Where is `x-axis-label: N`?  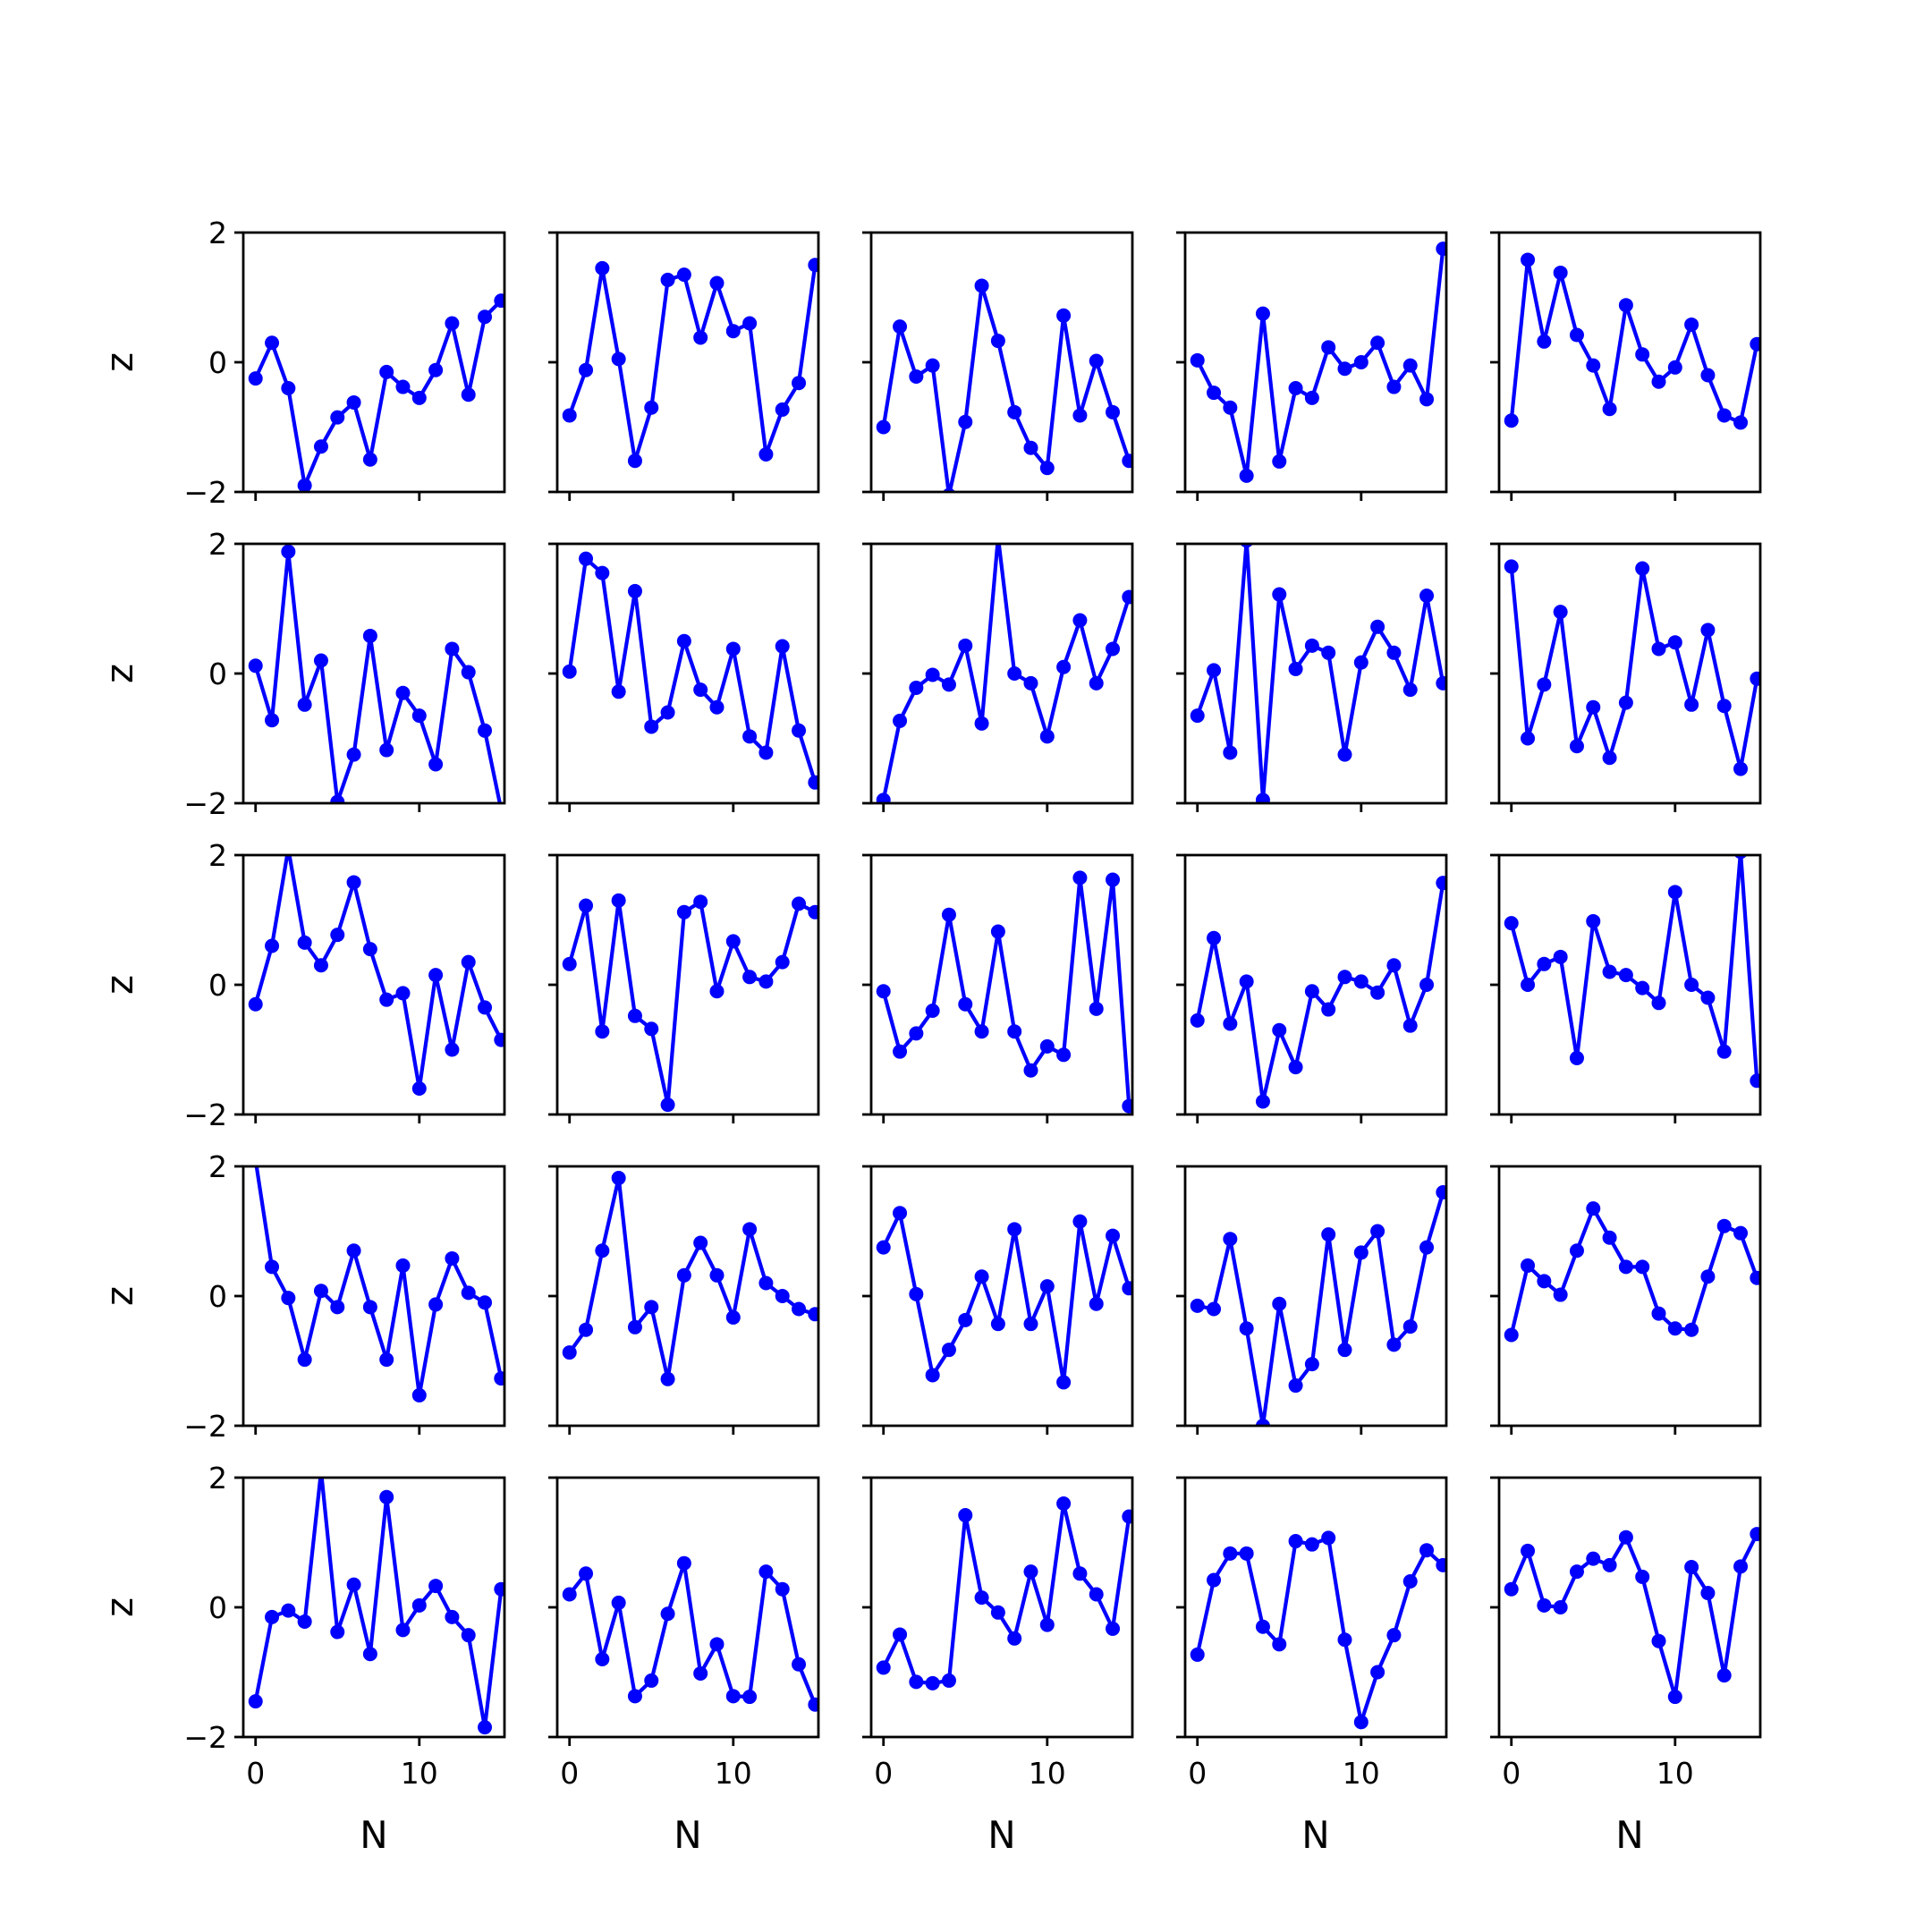
x-axis-label: N is located at coordinates (1001, 1835).